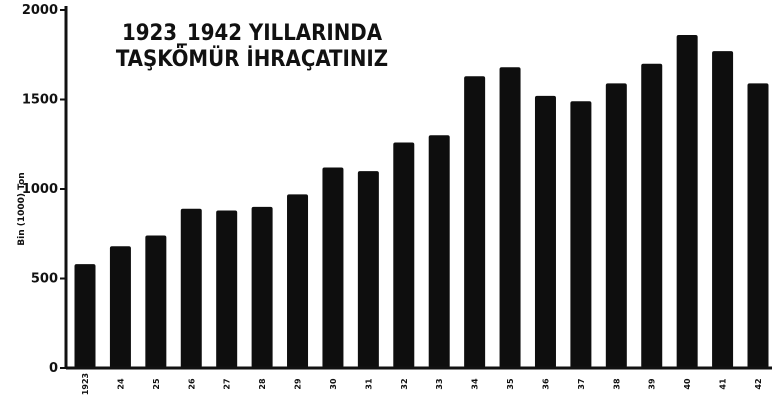  Describe the element at coordinates (227, 383) in the screenshot. I see `x-tick-label: 27` at that location.